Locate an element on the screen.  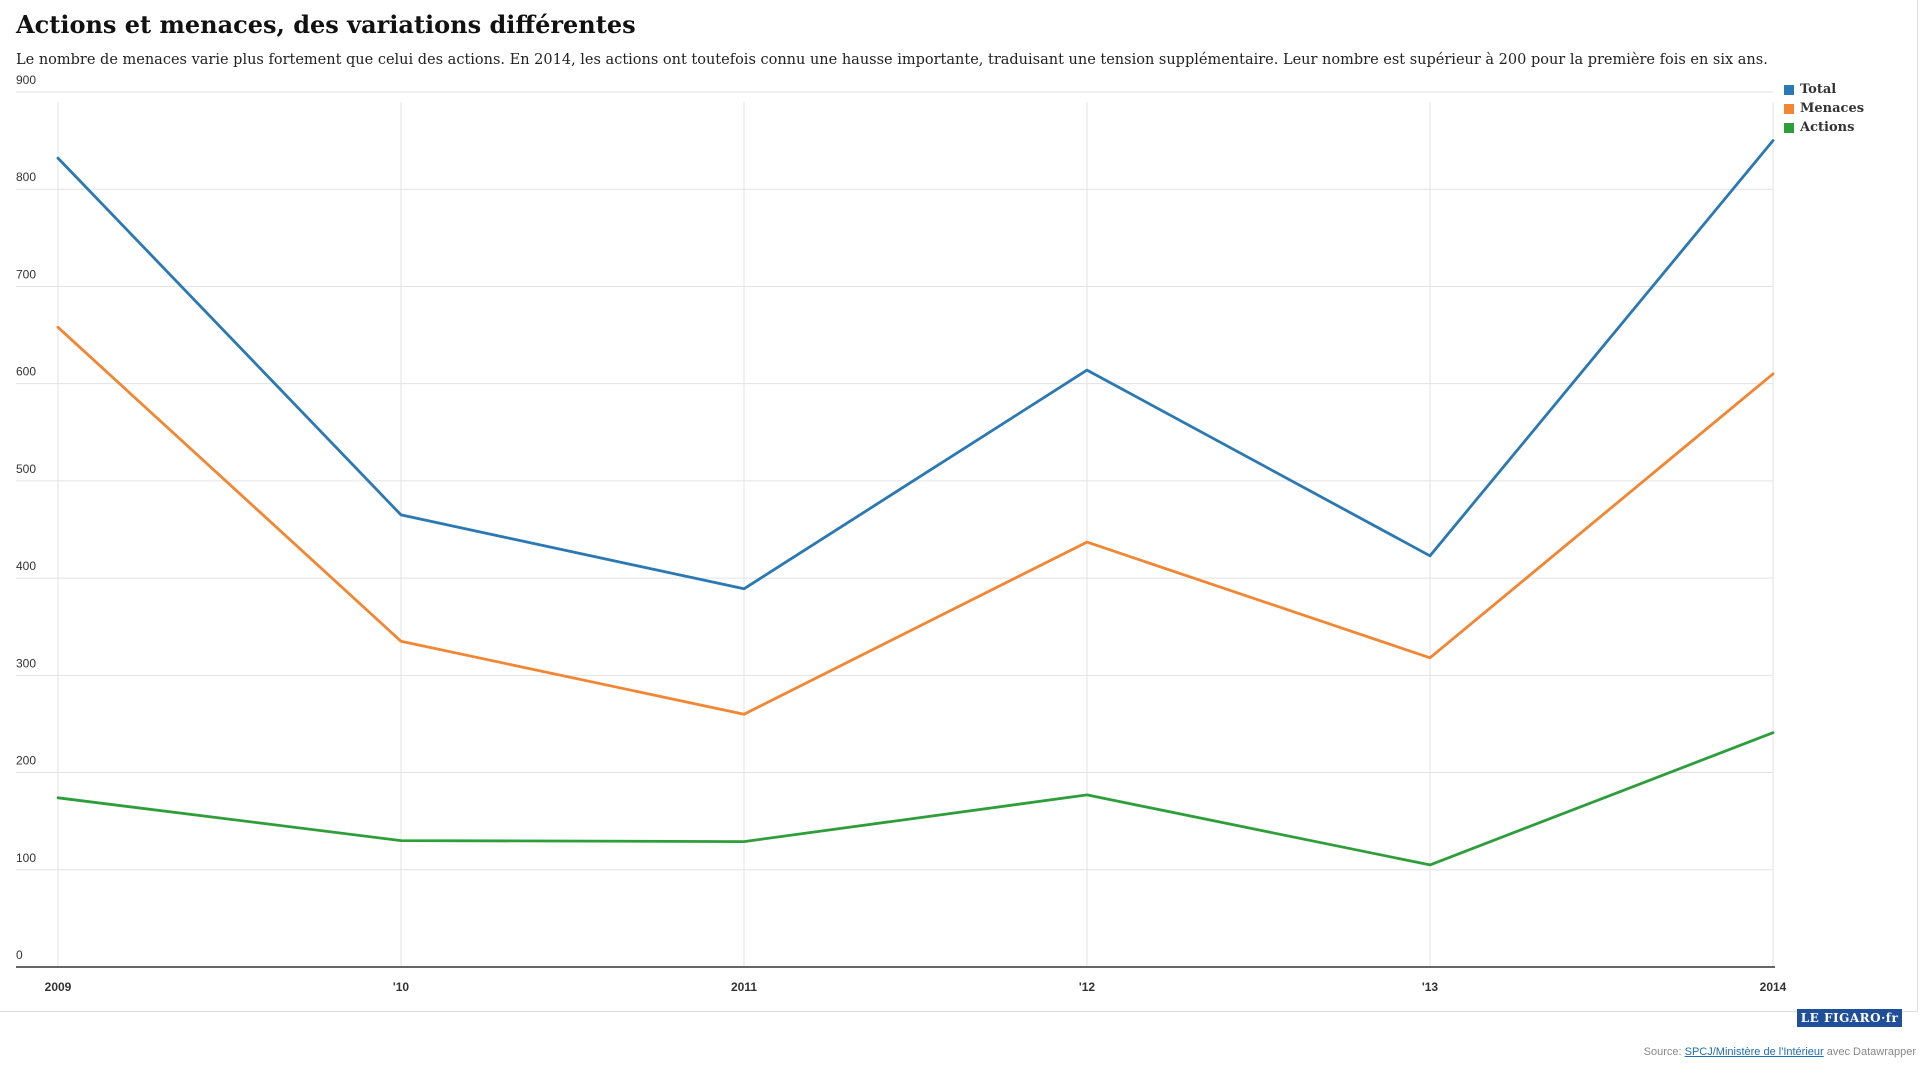
legend-label: Total is located at coordinates (1818, 89).